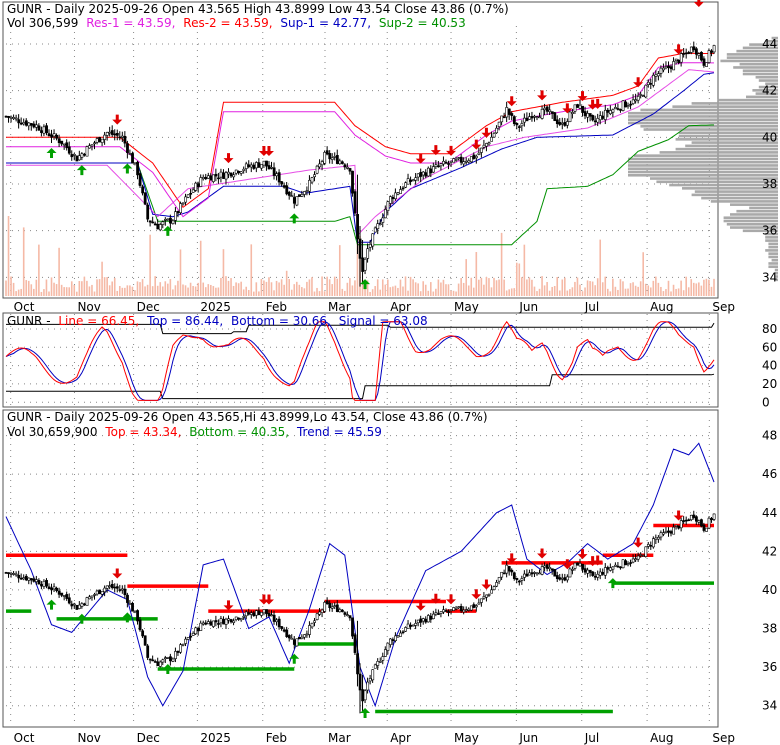 The width and height of the screenshot is (780, 745). I want to click on buy-arrow, so click(51, 152).